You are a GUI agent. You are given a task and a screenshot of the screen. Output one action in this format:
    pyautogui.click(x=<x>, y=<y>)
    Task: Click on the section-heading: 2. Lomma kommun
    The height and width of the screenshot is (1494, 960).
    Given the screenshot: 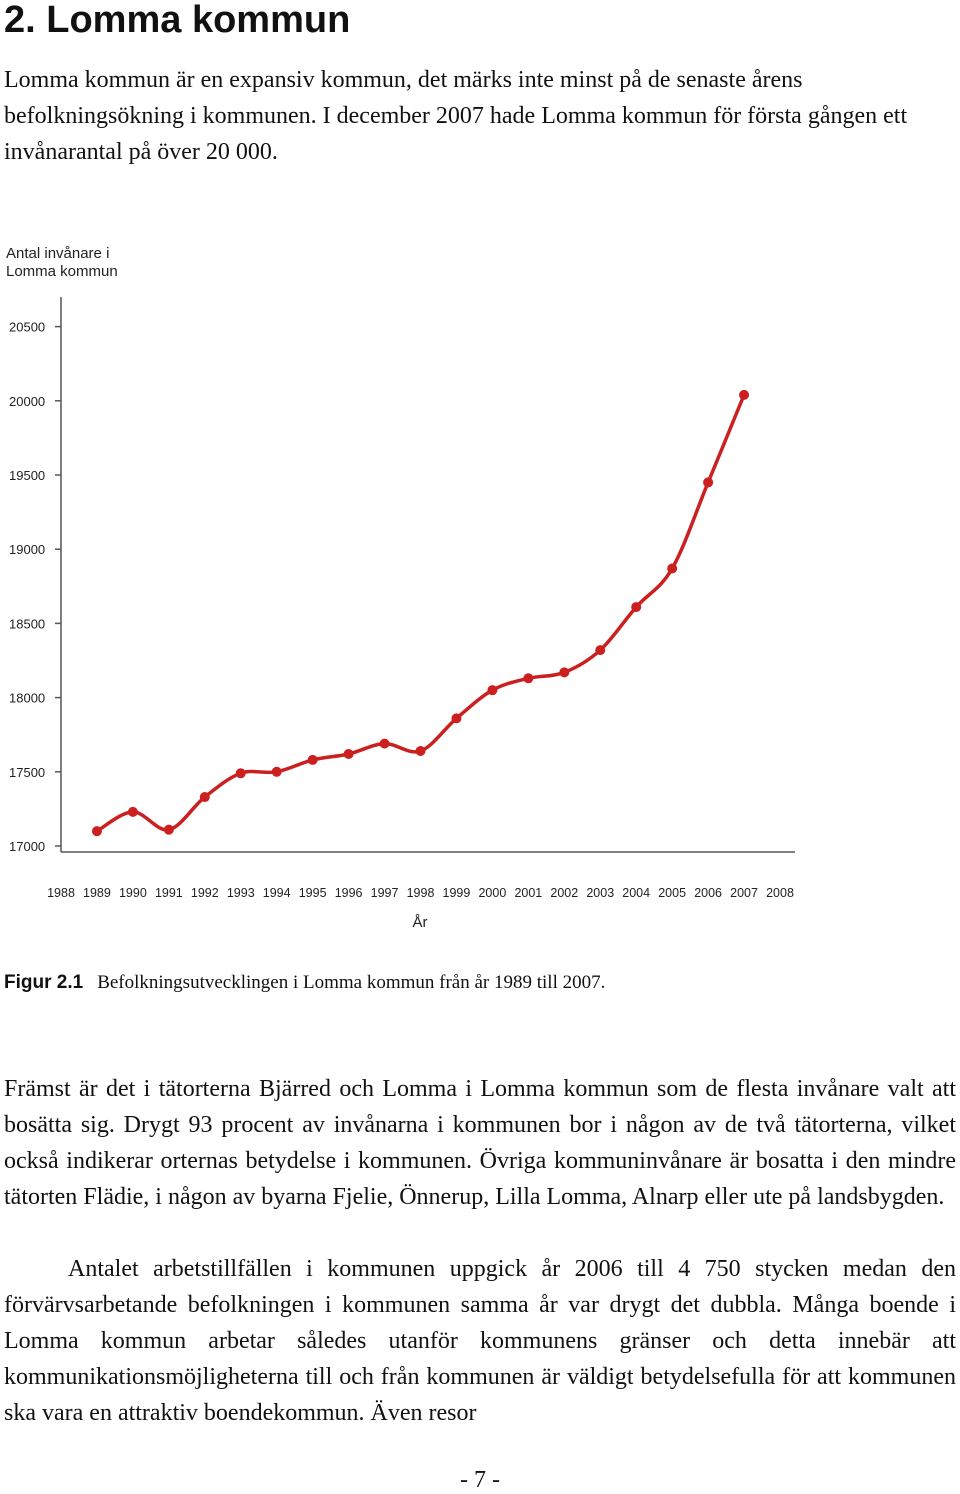 What is the action you would take?
    pyautogui.click(x=177, y=20)
    